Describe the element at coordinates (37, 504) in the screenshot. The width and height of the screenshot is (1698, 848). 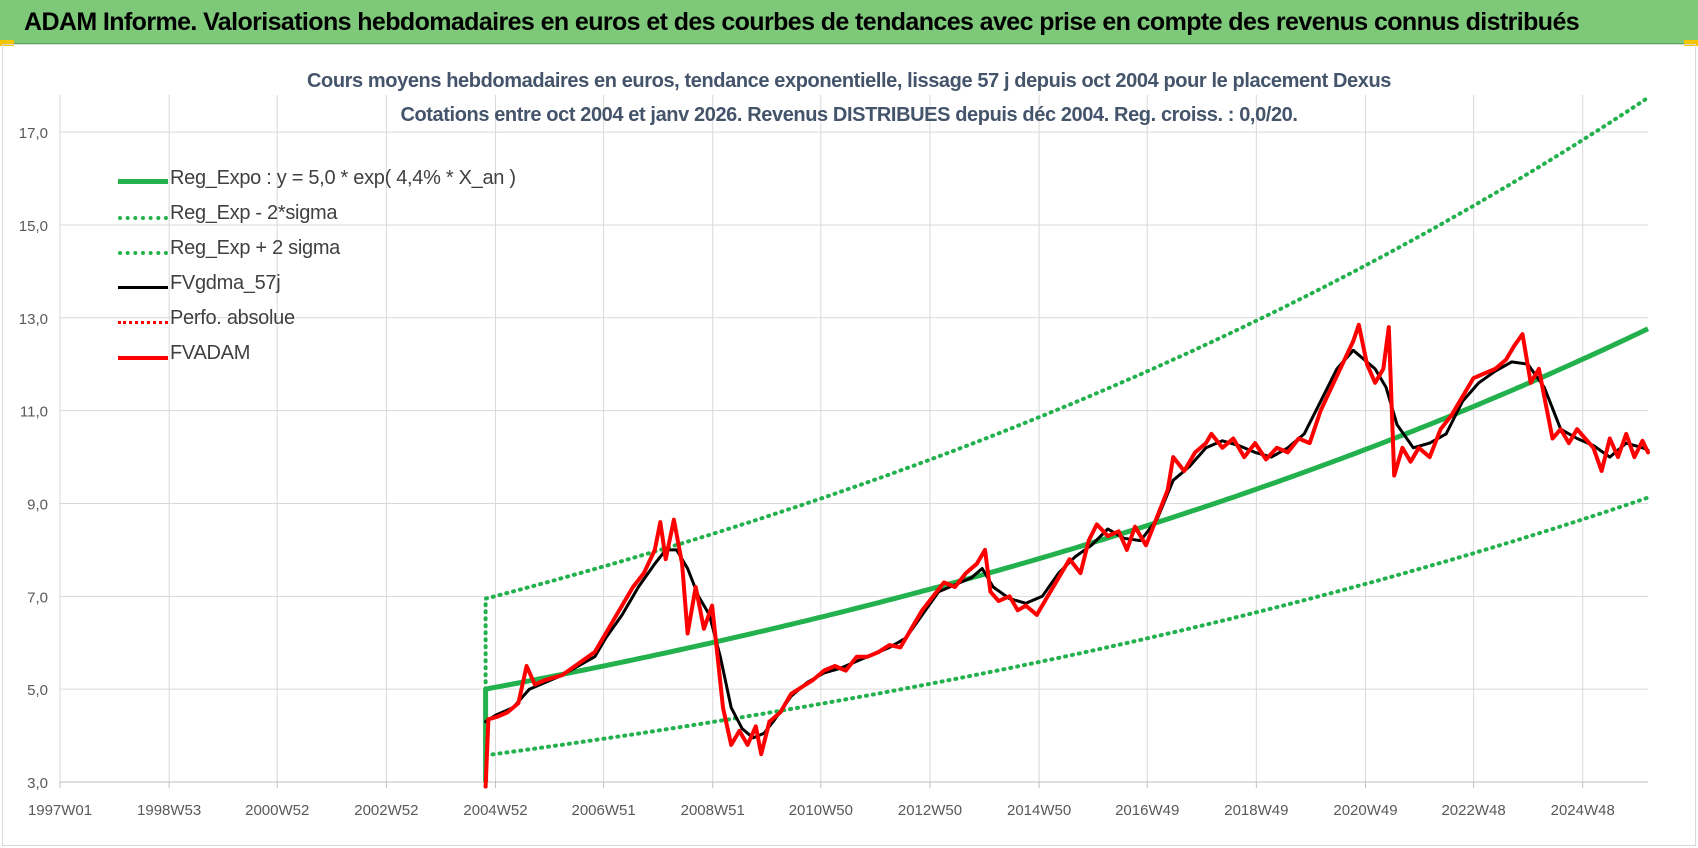
I see `y-tick-label: 9,0` at that location.